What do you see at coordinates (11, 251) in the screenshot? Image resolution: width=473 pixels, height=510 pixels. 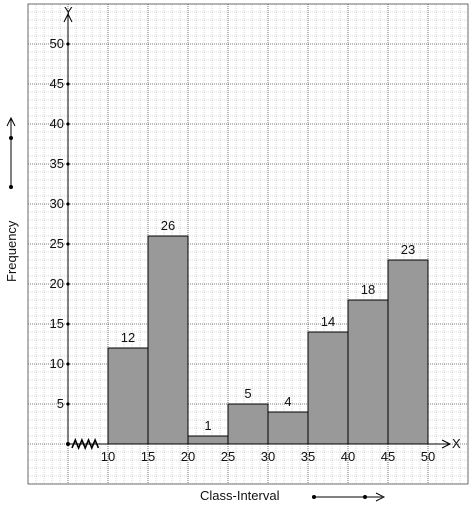 I see `y-axis-title: Frequency` at bounding box center [11, 251].